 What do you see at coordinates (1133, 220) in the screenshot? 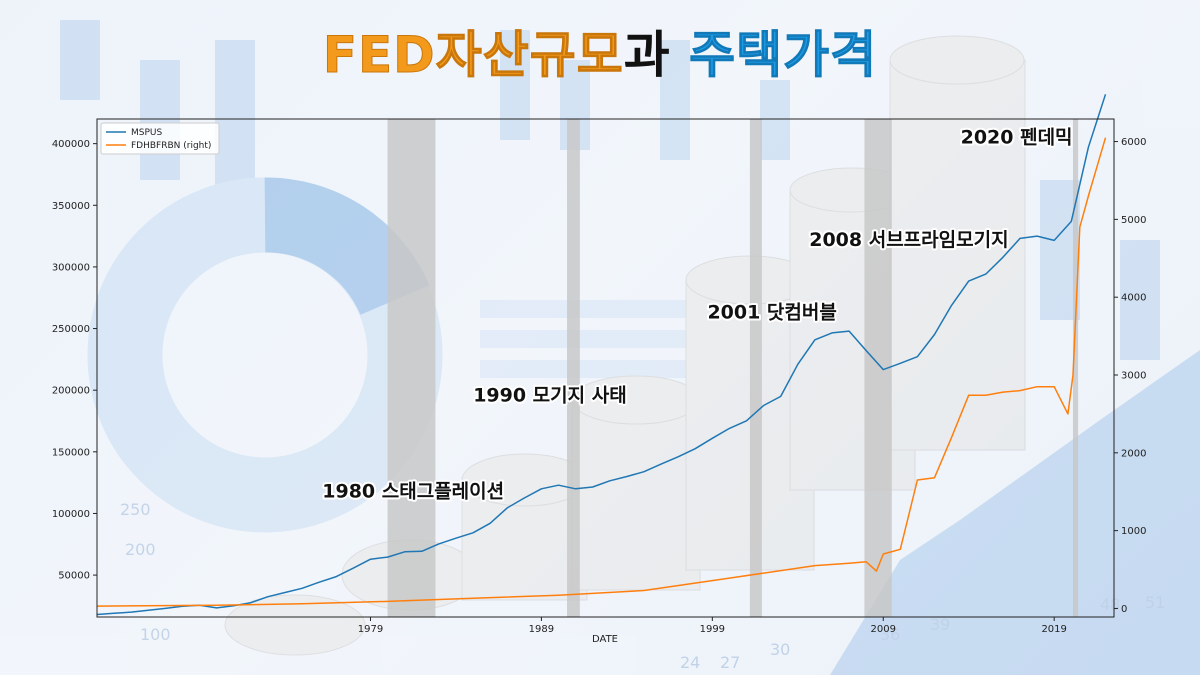
I see `y-right-tick-label: 5000` at bounding box center [1133, 220].